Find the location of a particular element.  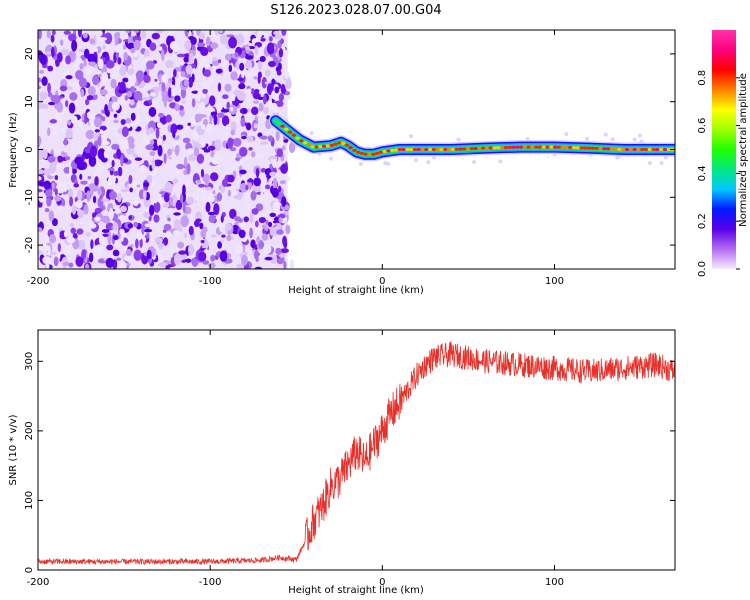

x-tick-label: -200 is located at coordinates (38, 281).